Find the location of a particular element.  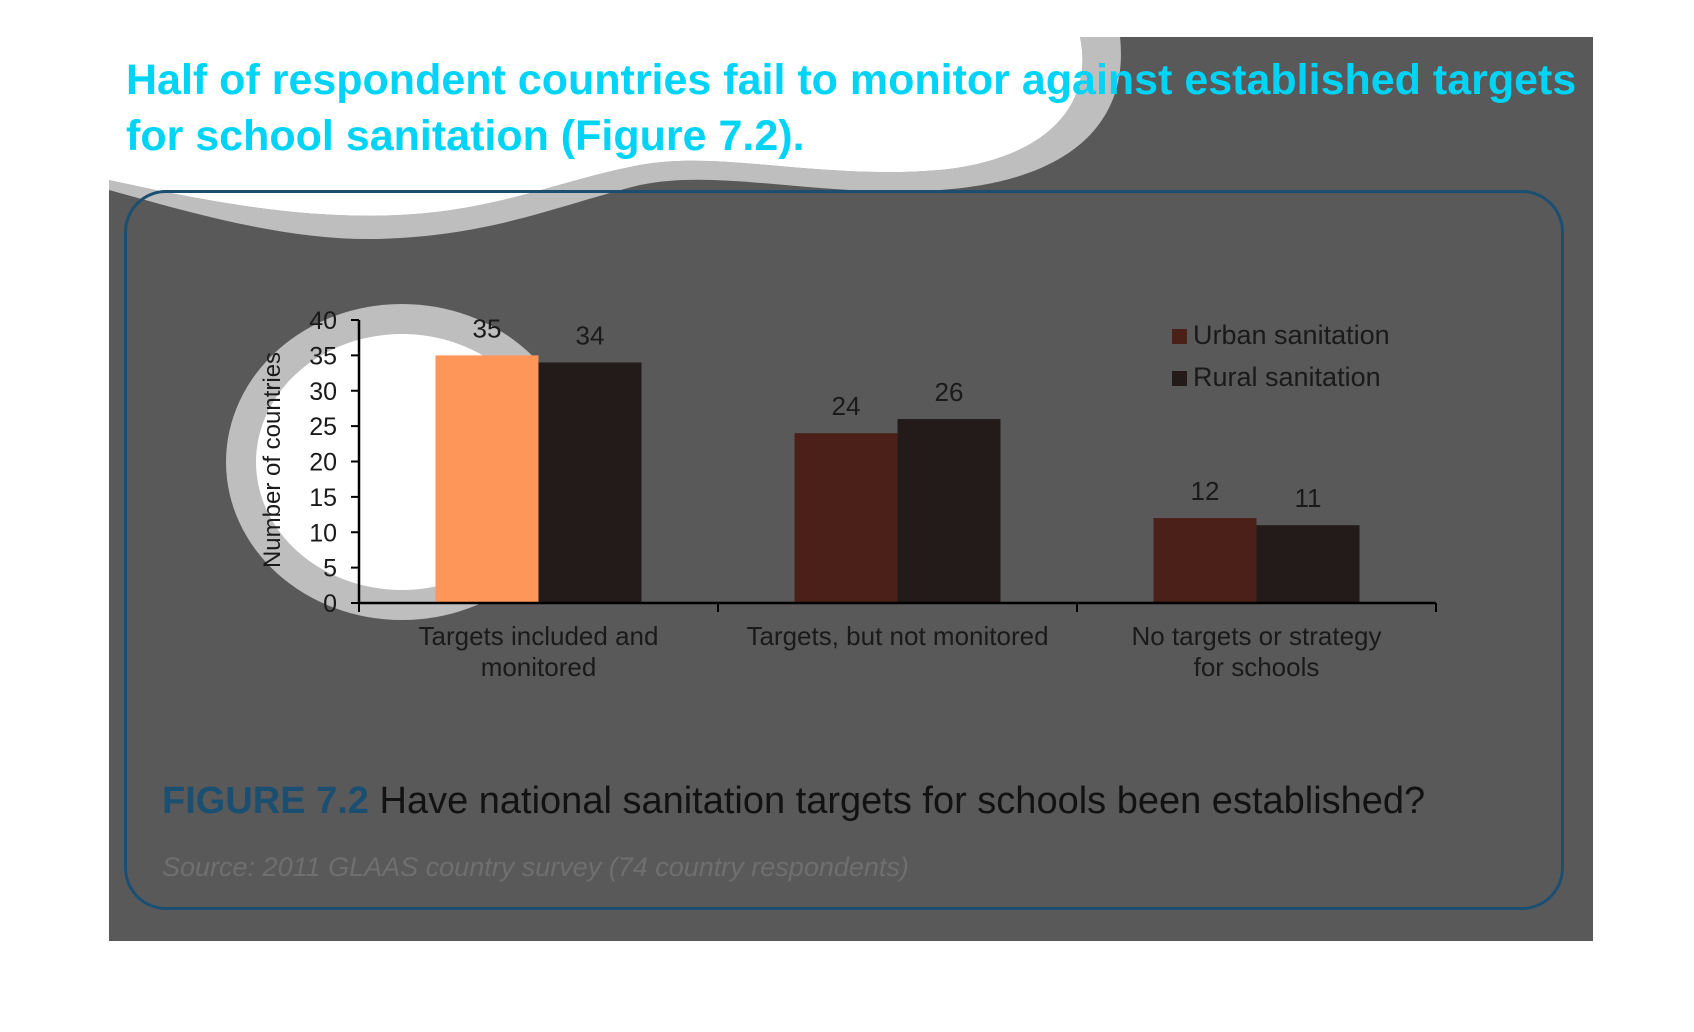

y-tick-label-40: 40 is located at coordinates (323, 321).